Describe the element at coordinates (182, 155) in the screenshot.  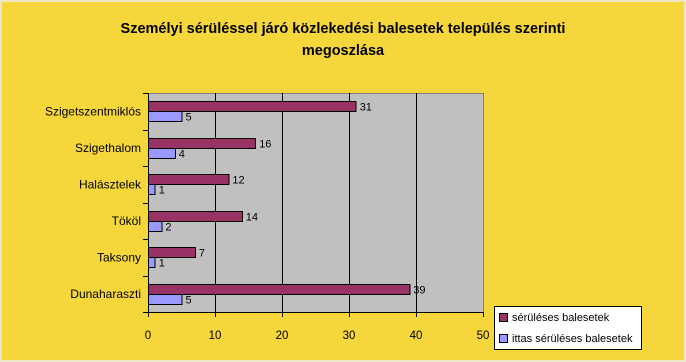
I see `data-label-series-2-szigethalom: 4` at that location.